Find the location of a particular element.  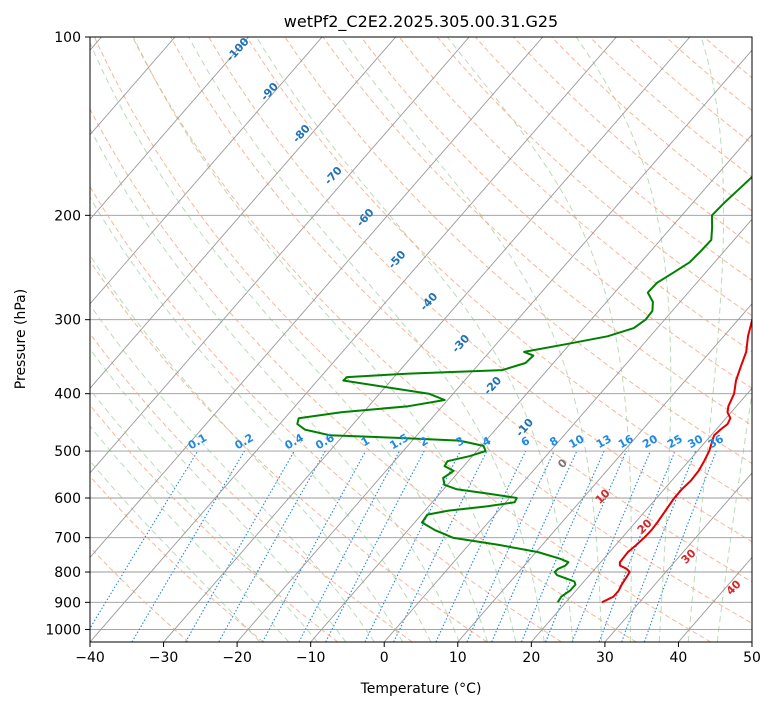

x-axis-label: Temperature (°C) is located at coordinates (421, 689).